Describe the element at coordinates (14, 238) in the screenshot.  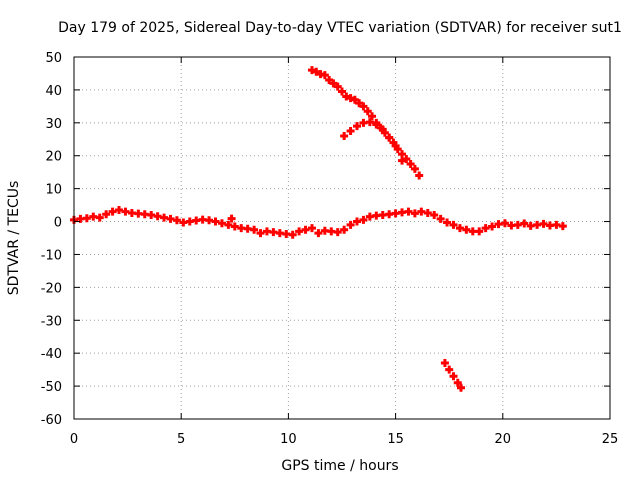
I see `y-axis-label: SDTVAR / TECUs` at that location.